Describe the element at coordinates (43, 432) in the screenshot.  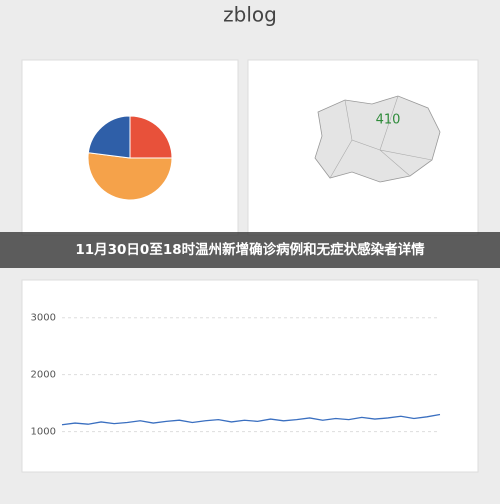
I see `y-tick-label: 1000` at that location.